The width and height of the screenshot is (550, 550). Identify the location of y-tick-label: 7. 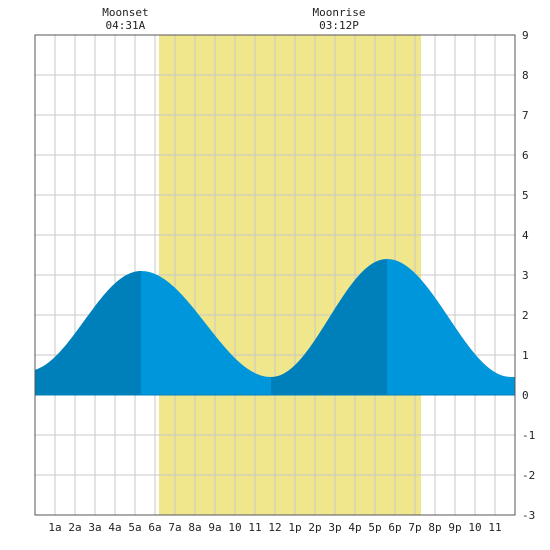
(525, 115).